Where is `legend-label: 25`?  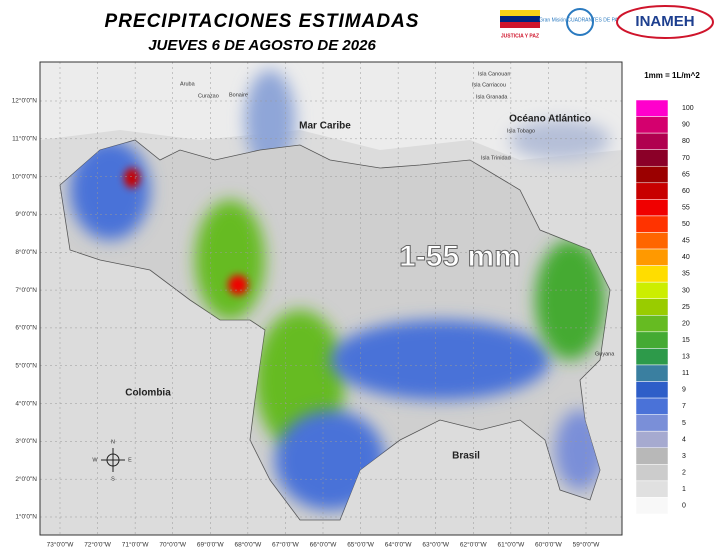 legend-label: 25 is located at coordinates (686, 307).